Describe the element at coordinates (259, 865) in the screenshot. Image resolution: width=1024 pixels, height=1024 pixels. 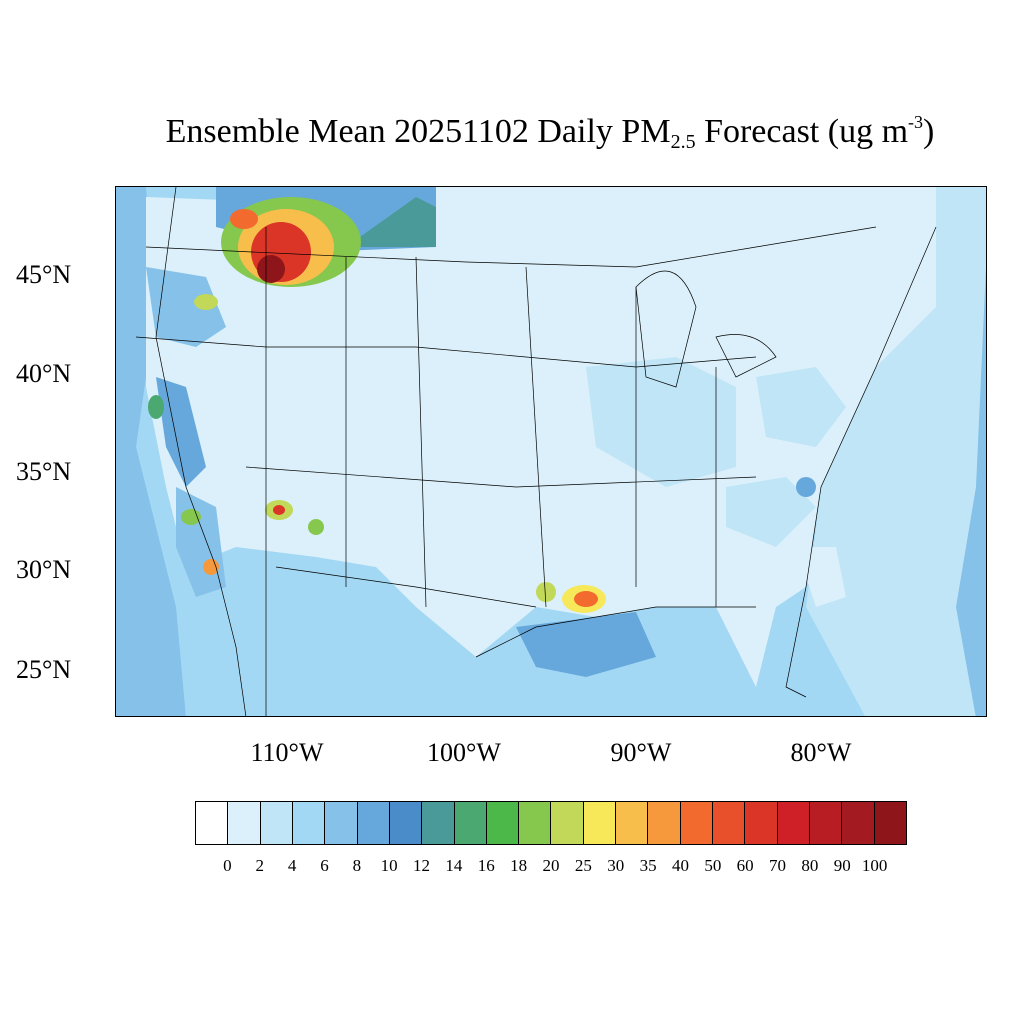
I see `legend-tick-label: 2` at that location.